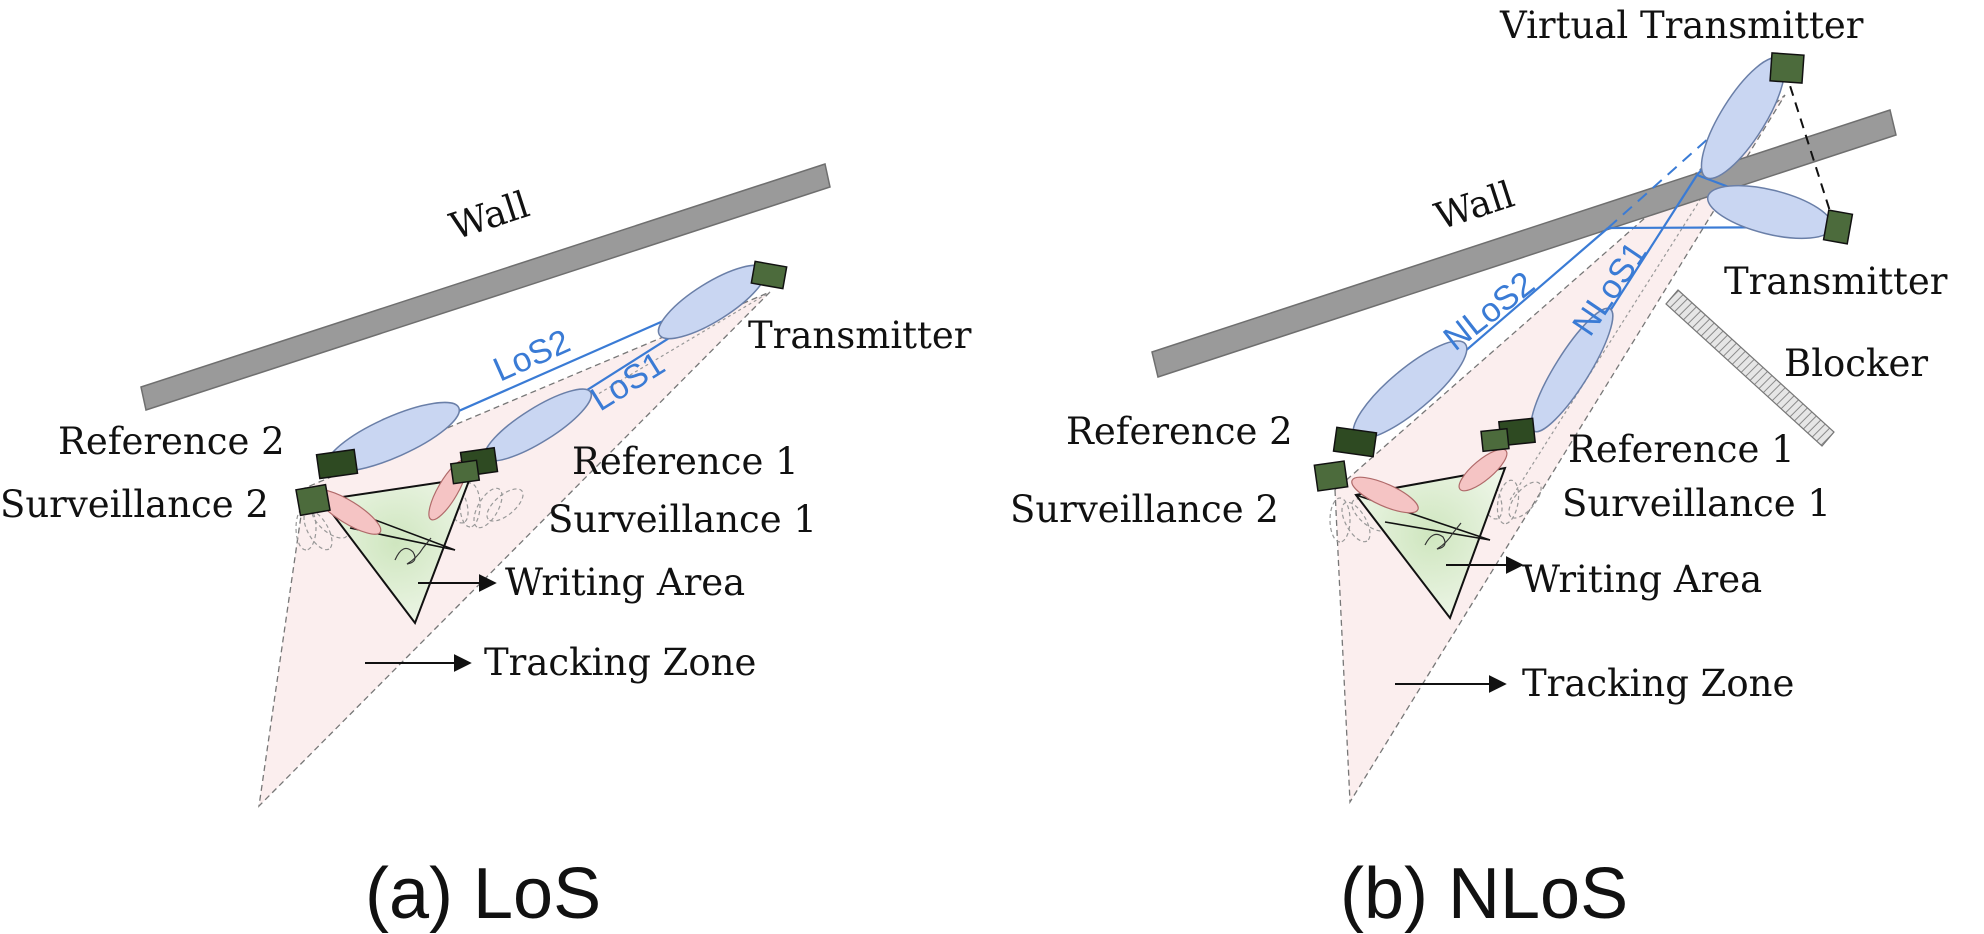 Image resolution: width=1984 pixels, height=934 pixels. Describe the element at coordinates (1681, 25) in the screenshot. I see `virtual-transmitter-label: Virtual Transmitter` at that location.